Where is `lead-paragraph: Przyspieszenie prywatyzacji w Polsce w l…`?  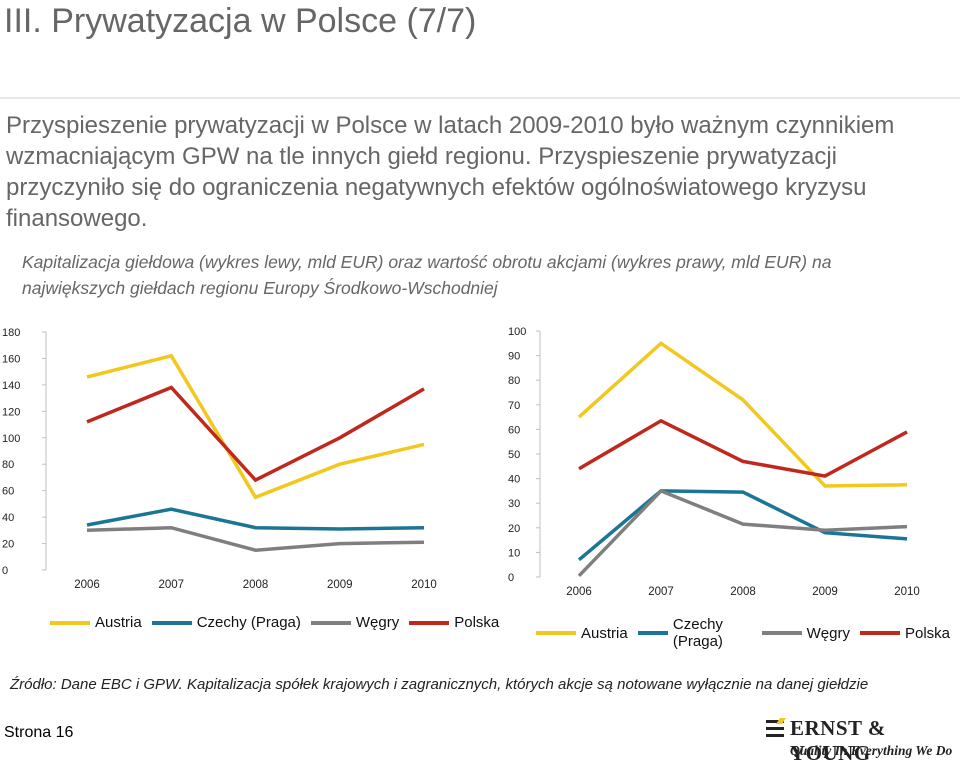
lead-paragraph: Przyspieszenie prywatyzacji w Polsce w l… is located at coordinates (450, 172).